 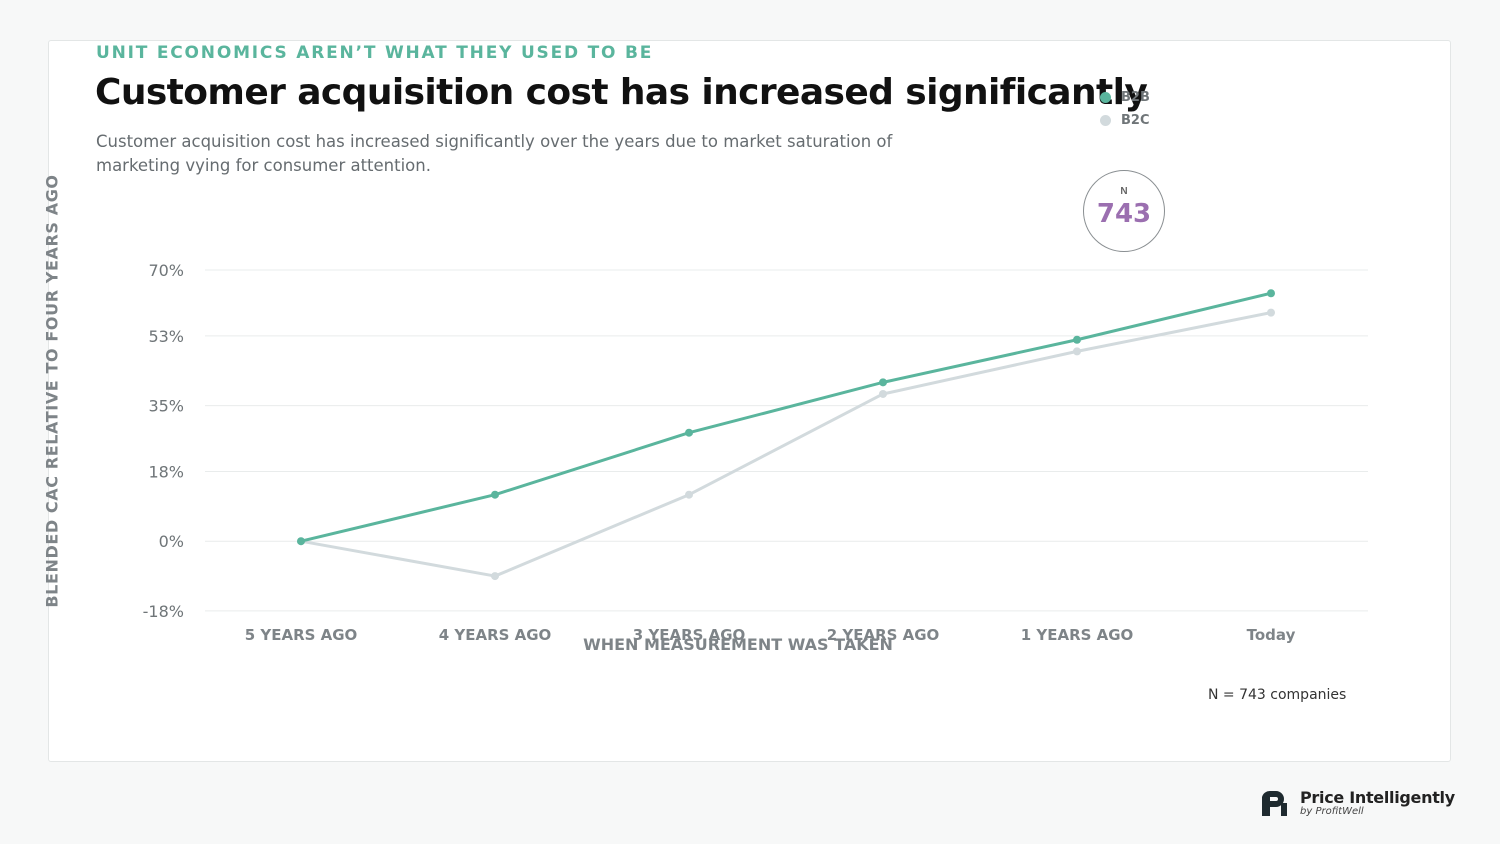 I want to click on brand-subtitle: by ProfitWell, so click(x=1332, y=811).